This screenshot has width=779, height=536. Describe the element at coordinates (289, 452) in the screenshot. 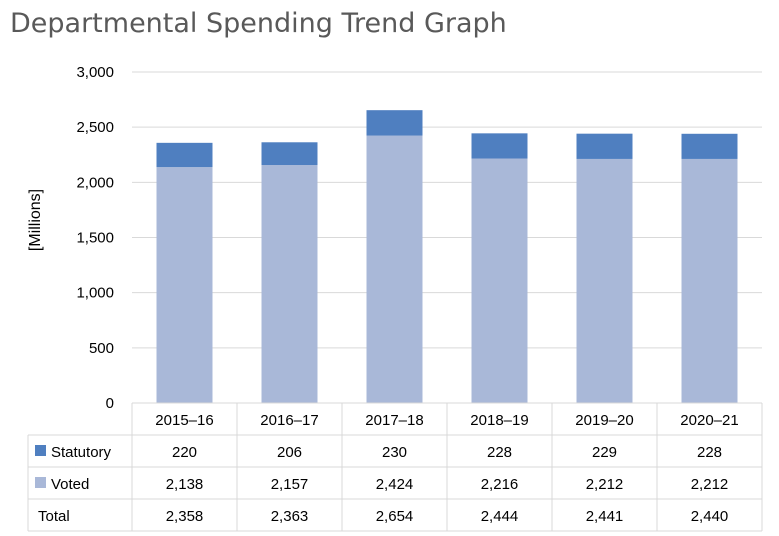

I see `table-cell: 206` at that location.